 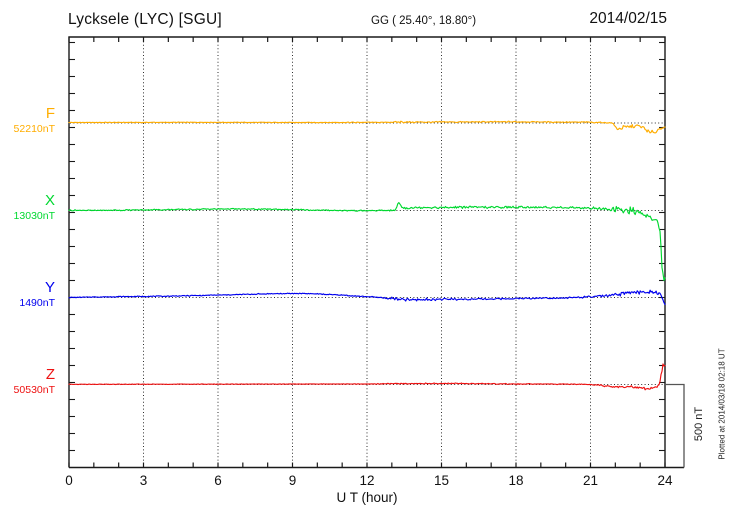 What do you see at coordinates (367, 127) in the screenshot?
I see `trace-F` at bounding box center [367, 127].